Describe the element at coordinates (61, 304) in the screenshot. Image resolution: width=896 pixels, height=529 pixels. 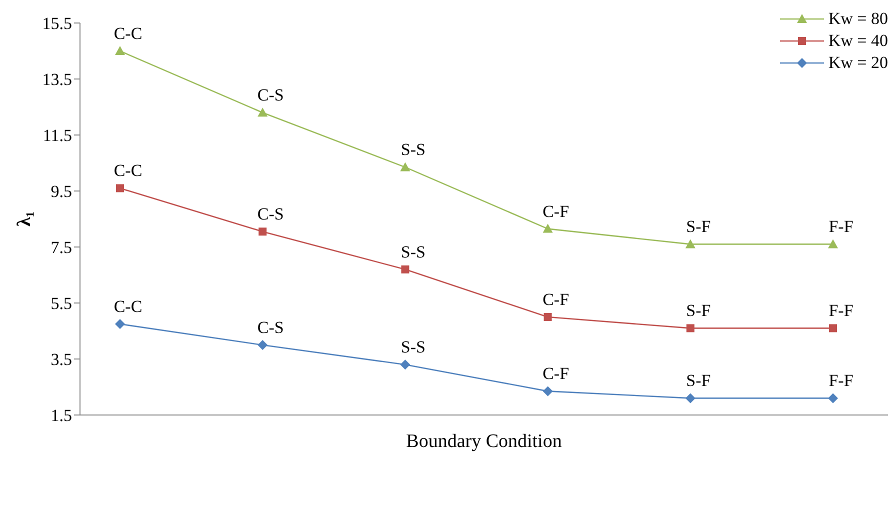
I see `y-tick-label: 5.5` at that location.